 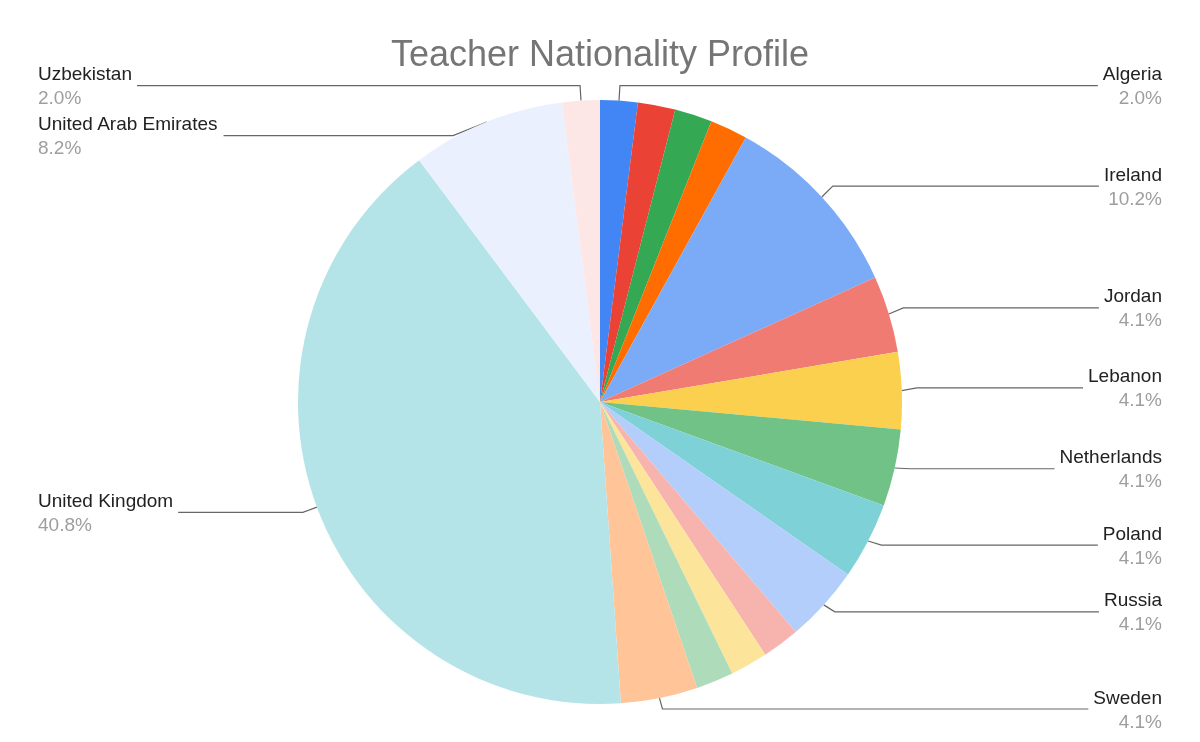 I want to click on slice-label: Poland, so click(x=1132, y=533).